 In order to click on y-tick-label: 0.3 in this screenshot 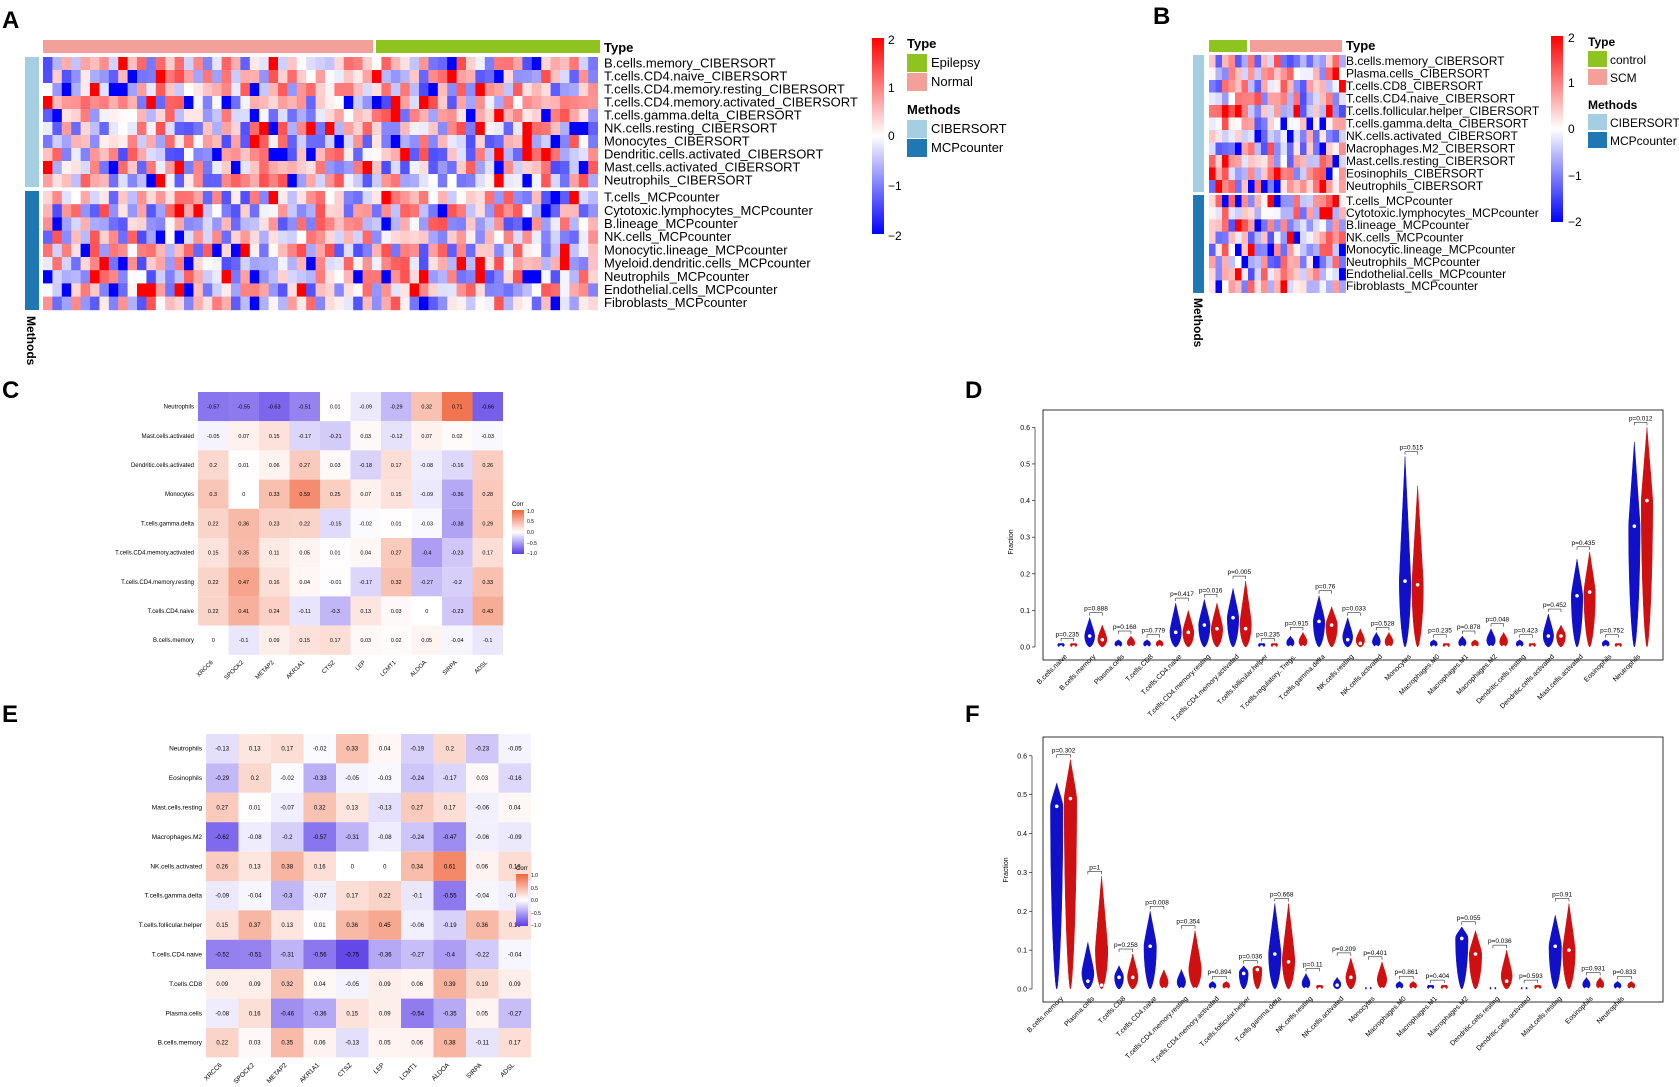, I will do `click(1022, 873)`.